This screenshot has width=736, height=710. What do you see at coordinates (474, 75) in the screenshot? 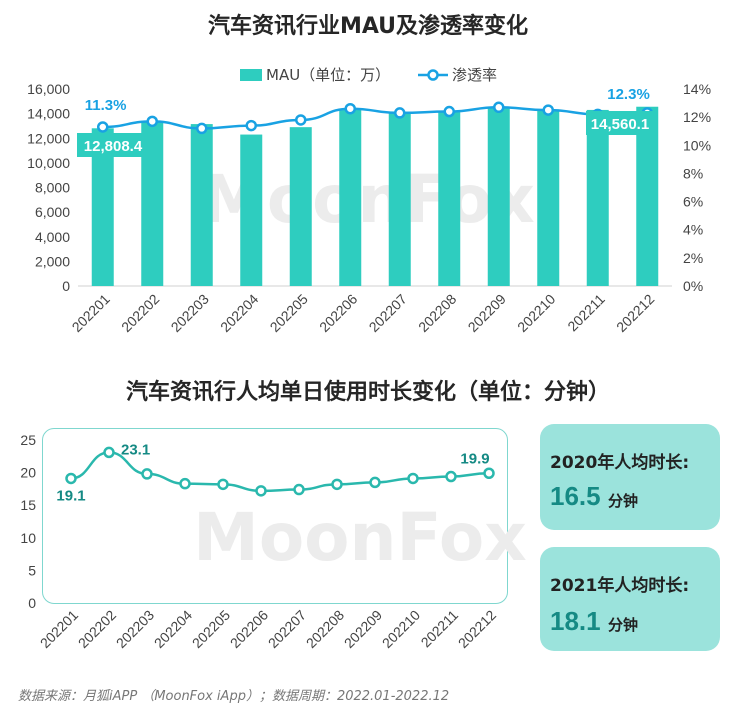
I see `legend-rate-label: 渗透率` at bounding box center [474, 75].